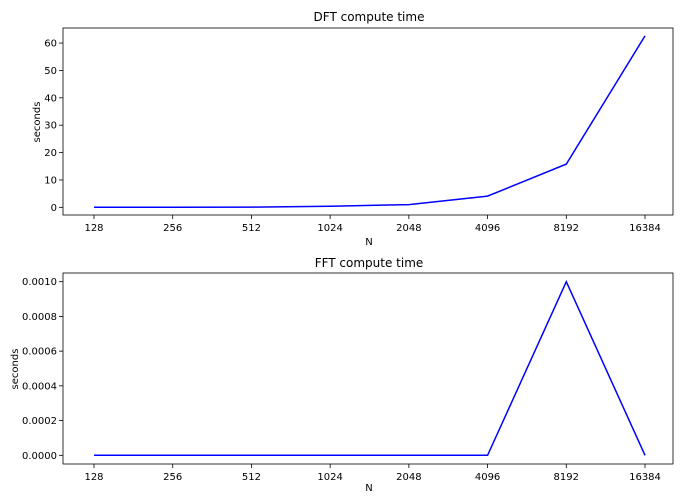  Describe the element at coordinates (372, 473) in the screenshot. I see `fft-x-ticks: 128 256 512 1024 2048 4096 8192 16384` at that location.